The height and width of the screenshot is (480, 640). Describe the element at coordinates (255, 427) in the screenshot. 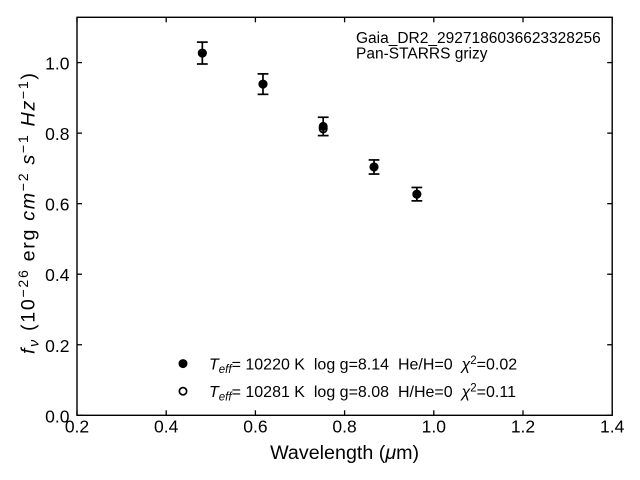

I see `x-tick-label: 0.6` at that location.